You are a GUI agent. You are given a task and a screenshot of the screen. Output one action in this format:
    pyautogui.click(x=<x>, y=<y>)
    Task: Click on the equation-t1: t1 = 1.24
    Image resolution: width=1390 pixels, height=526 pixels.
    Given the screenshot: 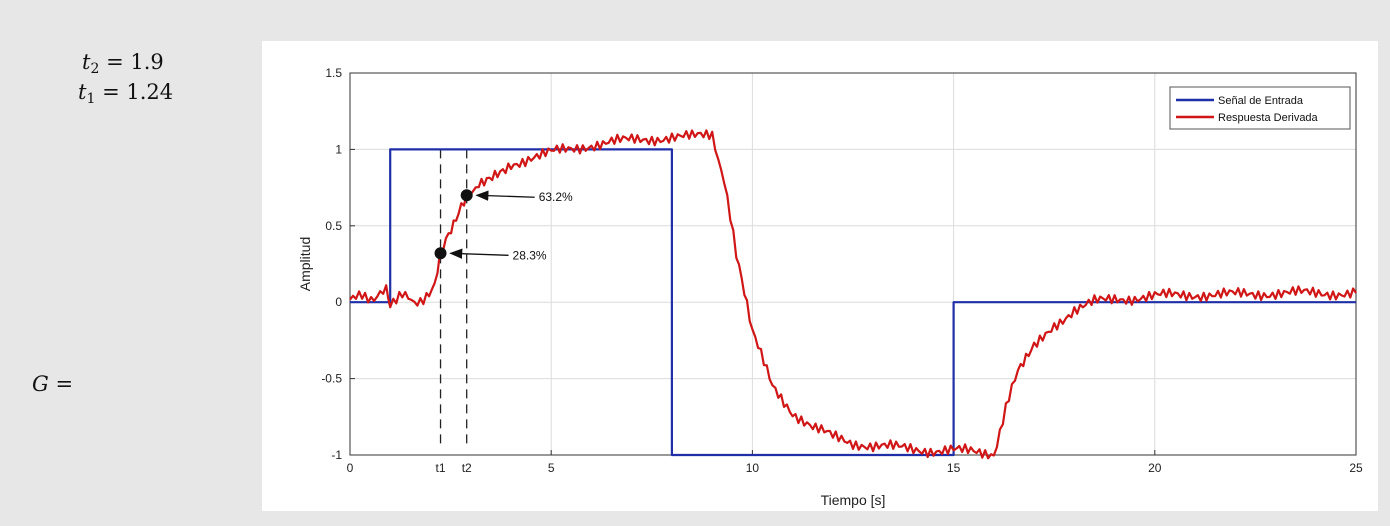 What is the action you would take?
    pyautogui.click(x=125, y=93)
    